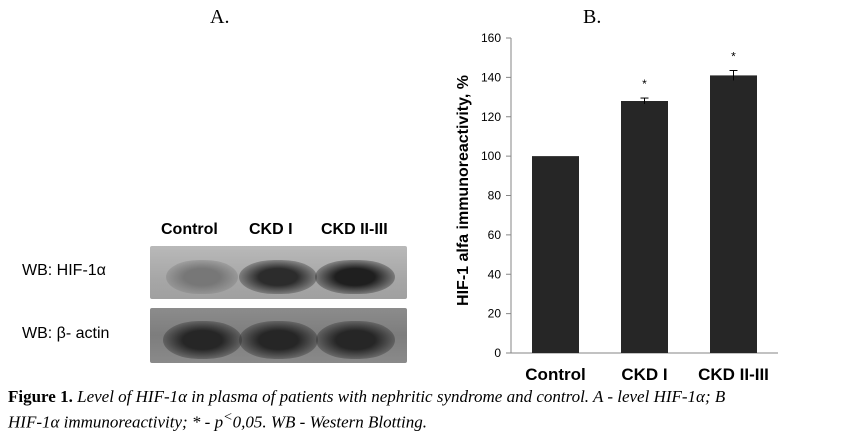  I want to click on y-tick-label-160: 160, so click(491, 38).